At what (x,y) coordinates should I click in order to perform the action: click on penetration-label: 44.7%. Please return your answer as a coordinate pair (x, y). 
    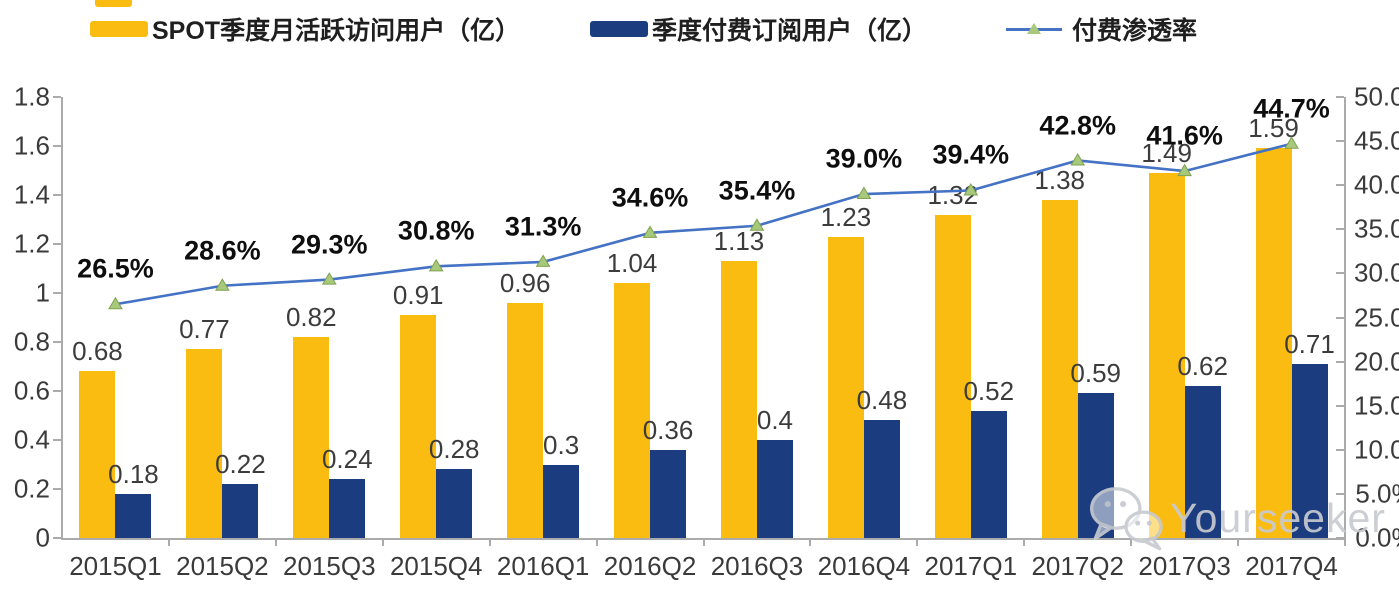
    Looking at the image, I should click on (1291, 108).